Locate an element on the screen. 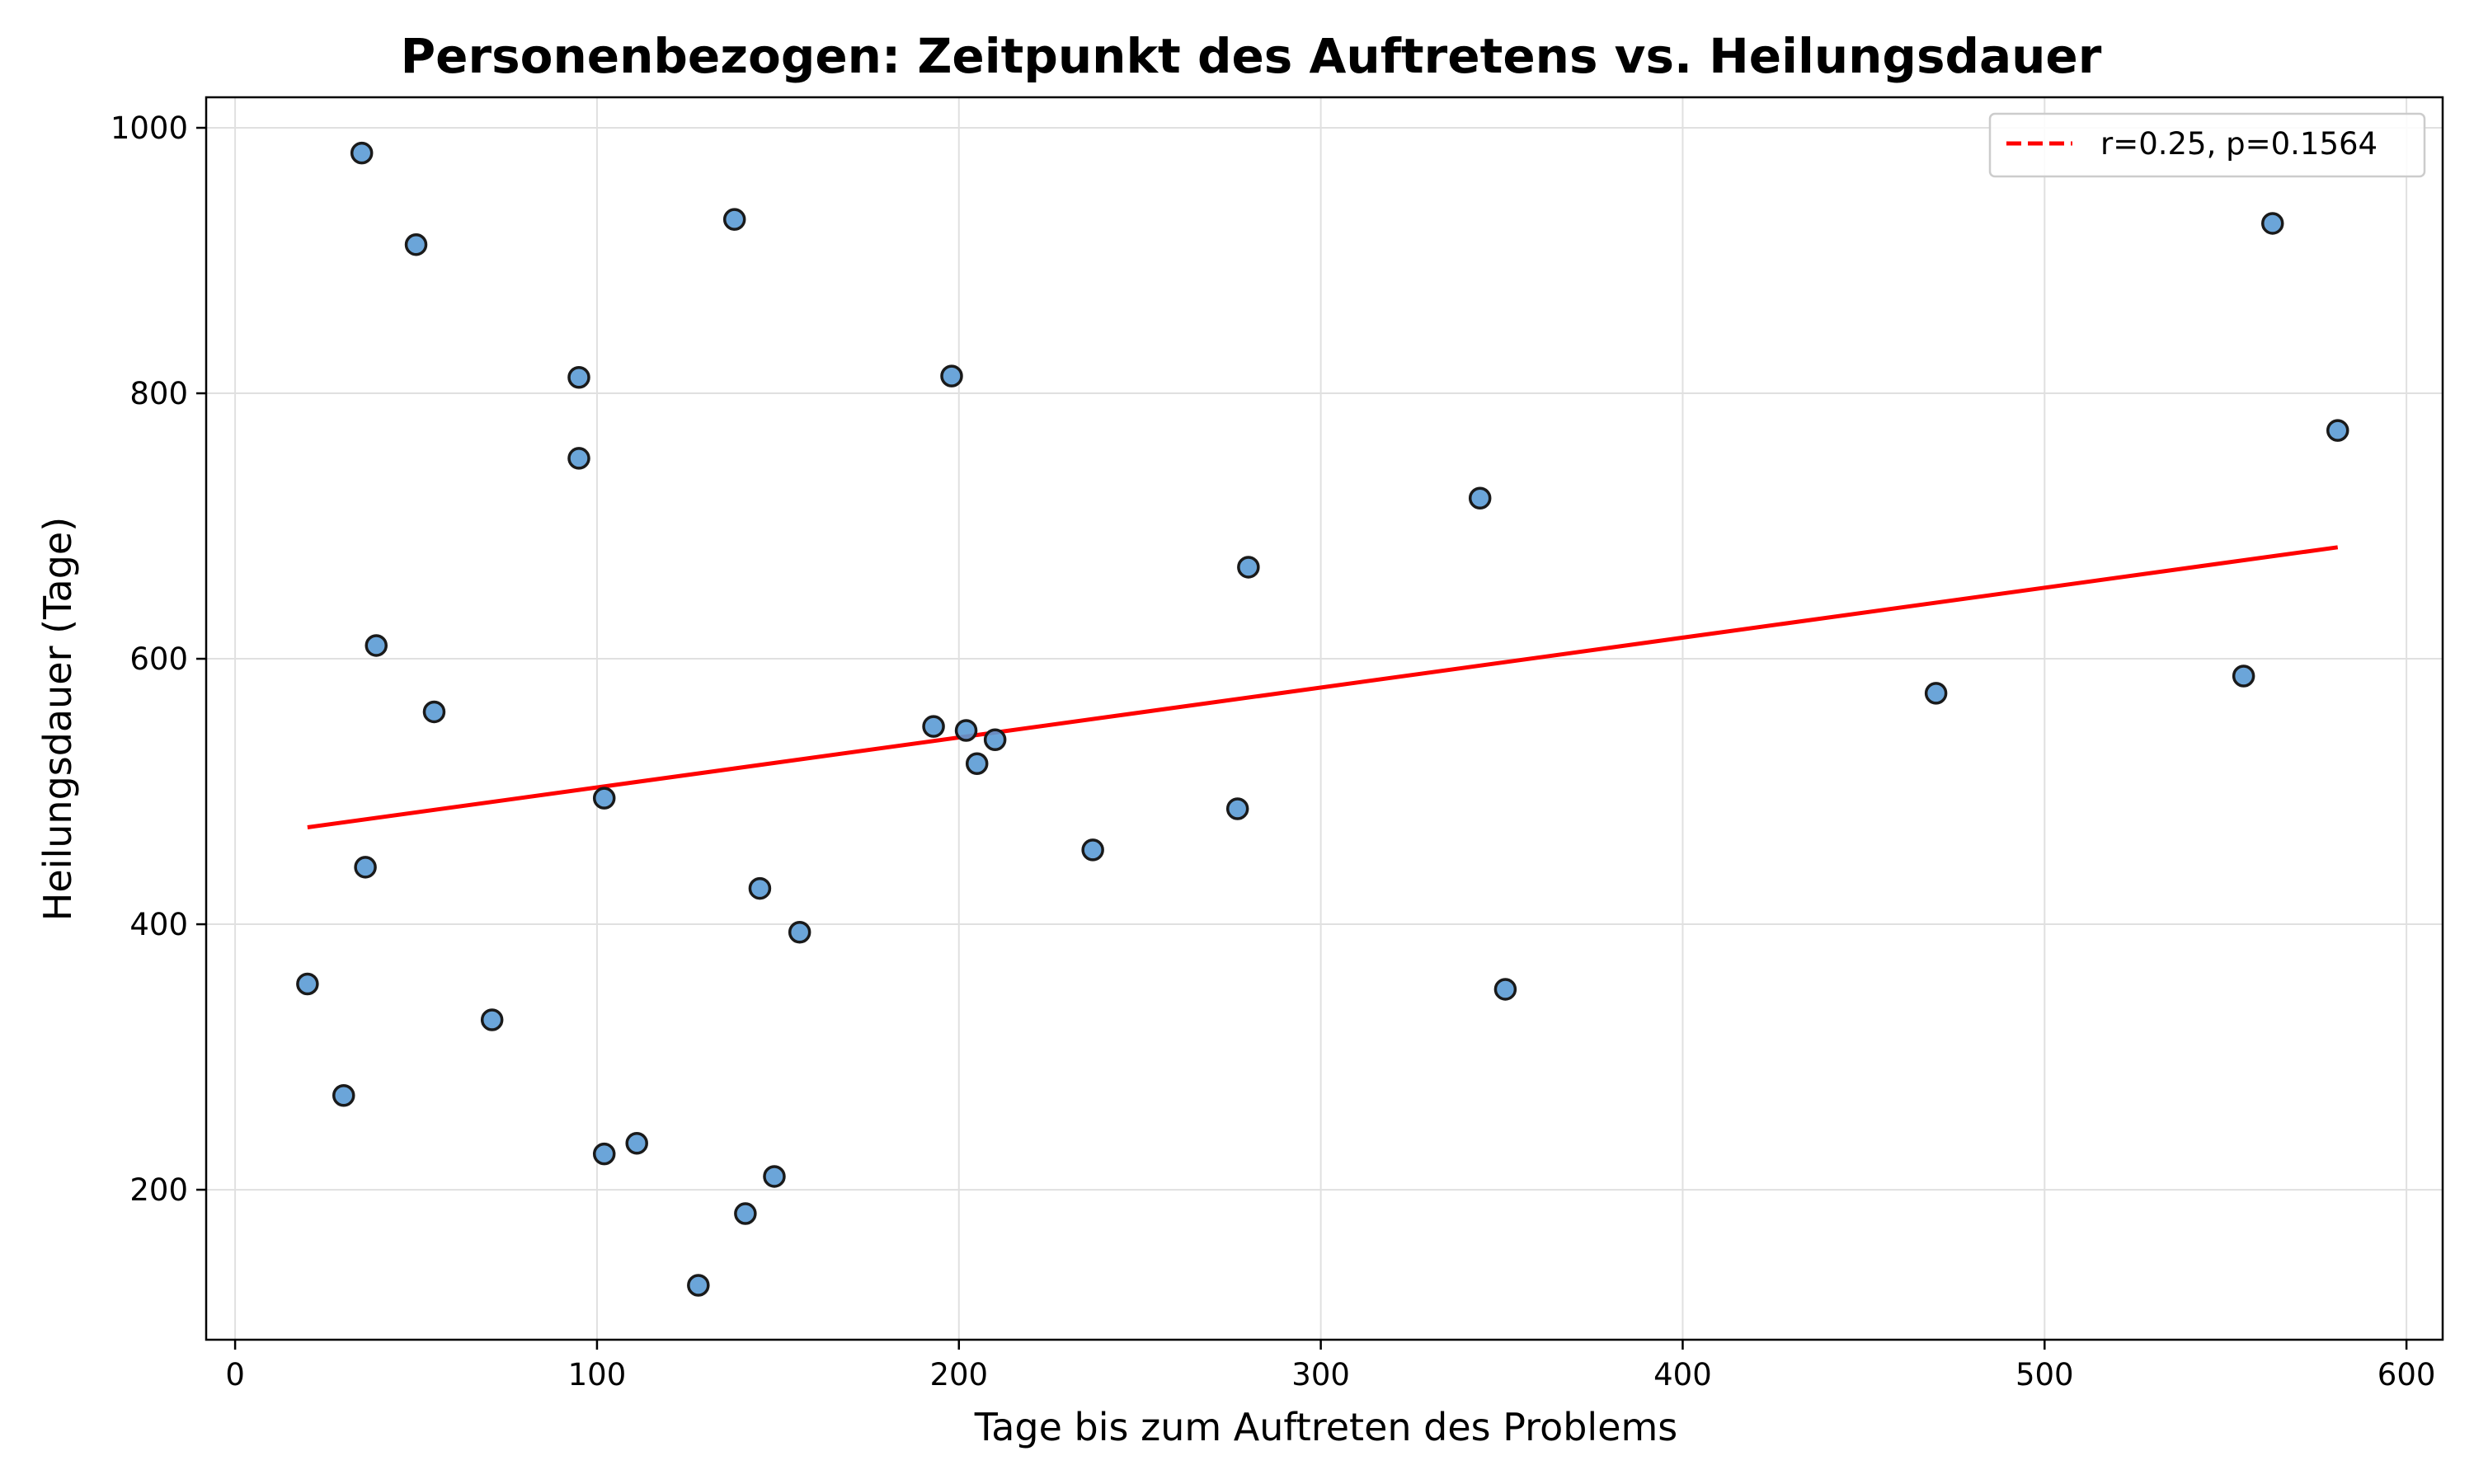 The image size is (2474, 1484). legend-entry-fit: r=0.25, p=0.1564 is located at coordinates (2239, 144).